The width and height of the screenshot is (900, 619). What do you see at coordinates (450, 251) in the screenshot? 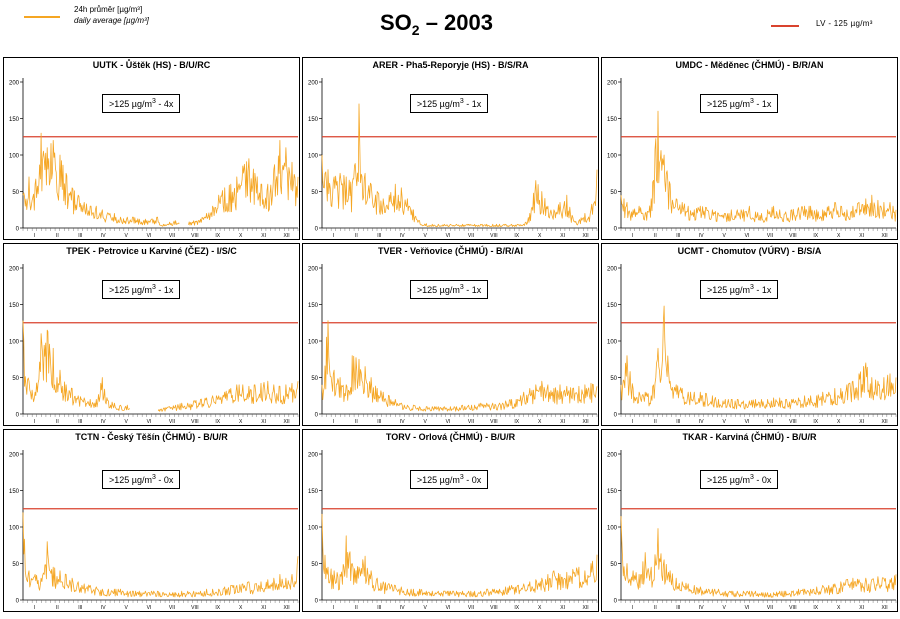
I see `chart-title: TVER - Veřňovice (ČHMÚ) - B/R/AI` at bounding box center [450, 251].